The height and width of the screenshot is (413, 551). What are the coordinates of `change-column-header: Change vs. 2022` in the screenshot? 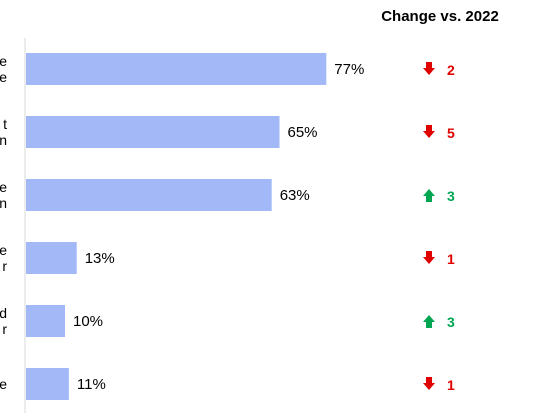 It's located at (440, 16).